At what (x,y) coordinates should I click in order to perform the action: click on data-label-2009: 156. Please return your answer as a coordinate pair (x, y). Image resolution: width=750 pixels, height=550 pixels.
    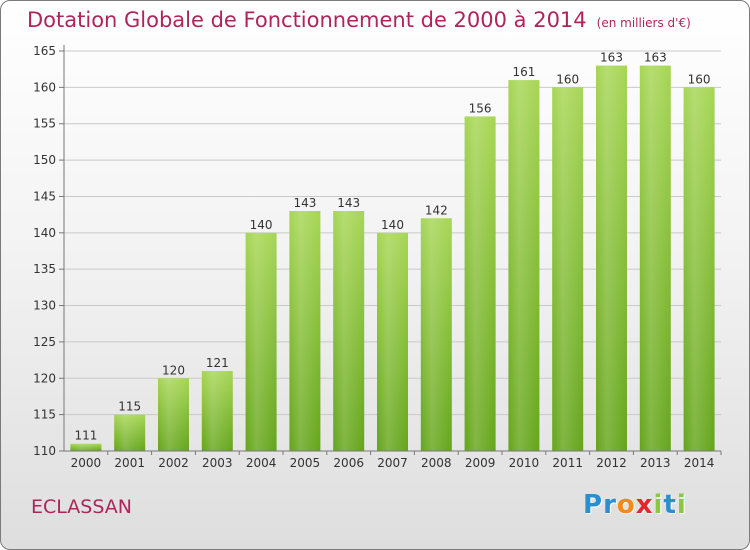
    Looking at the image, I should click on (480, 108).